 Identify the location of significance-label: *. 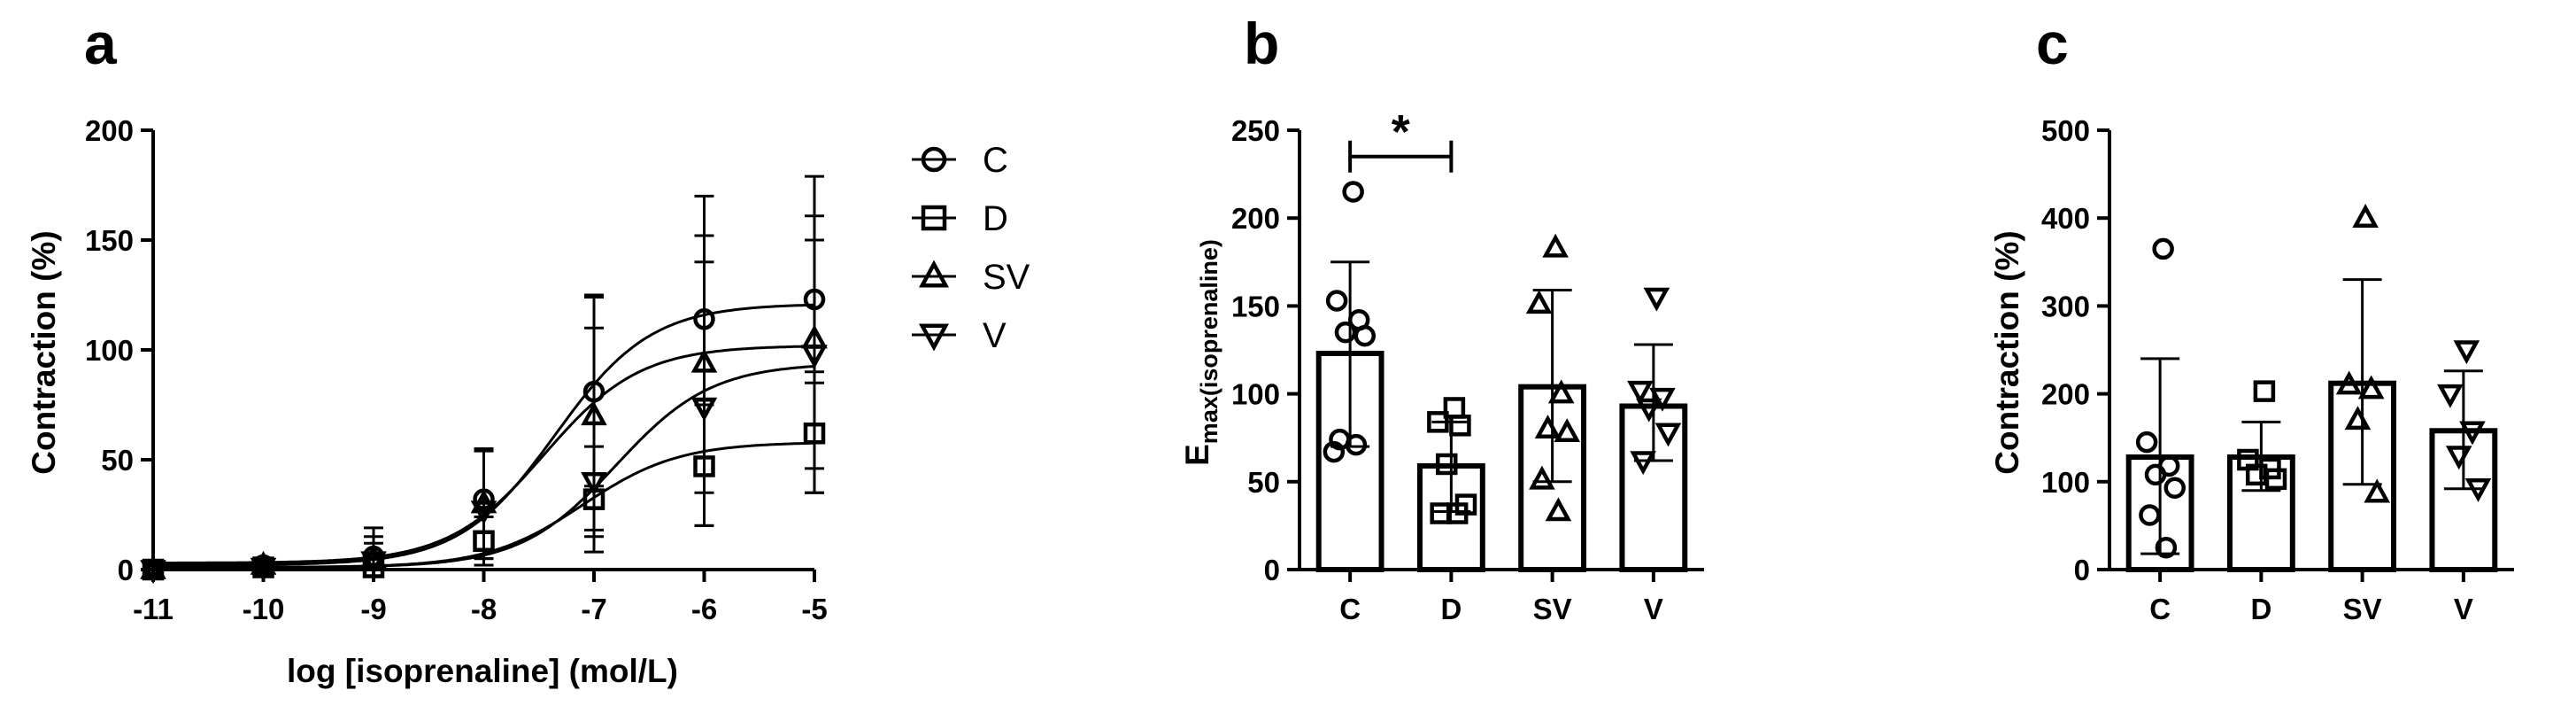
(1401, 132).